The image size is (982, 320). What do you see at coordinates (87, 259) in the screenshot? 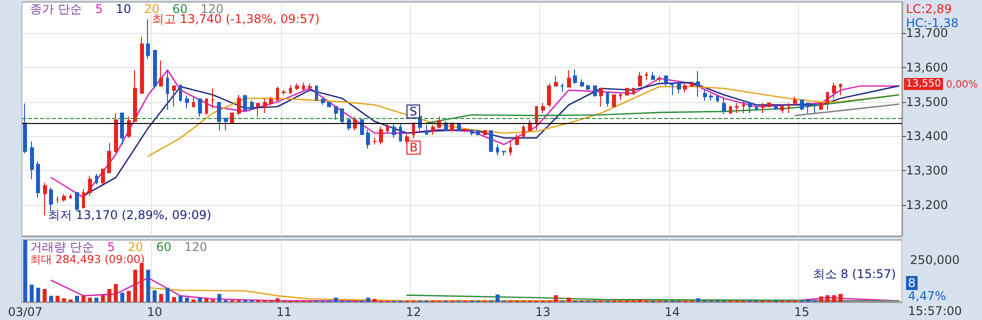
I see `annotation: 최대 284,493 (09:00)` at bounding box center [87, 259].